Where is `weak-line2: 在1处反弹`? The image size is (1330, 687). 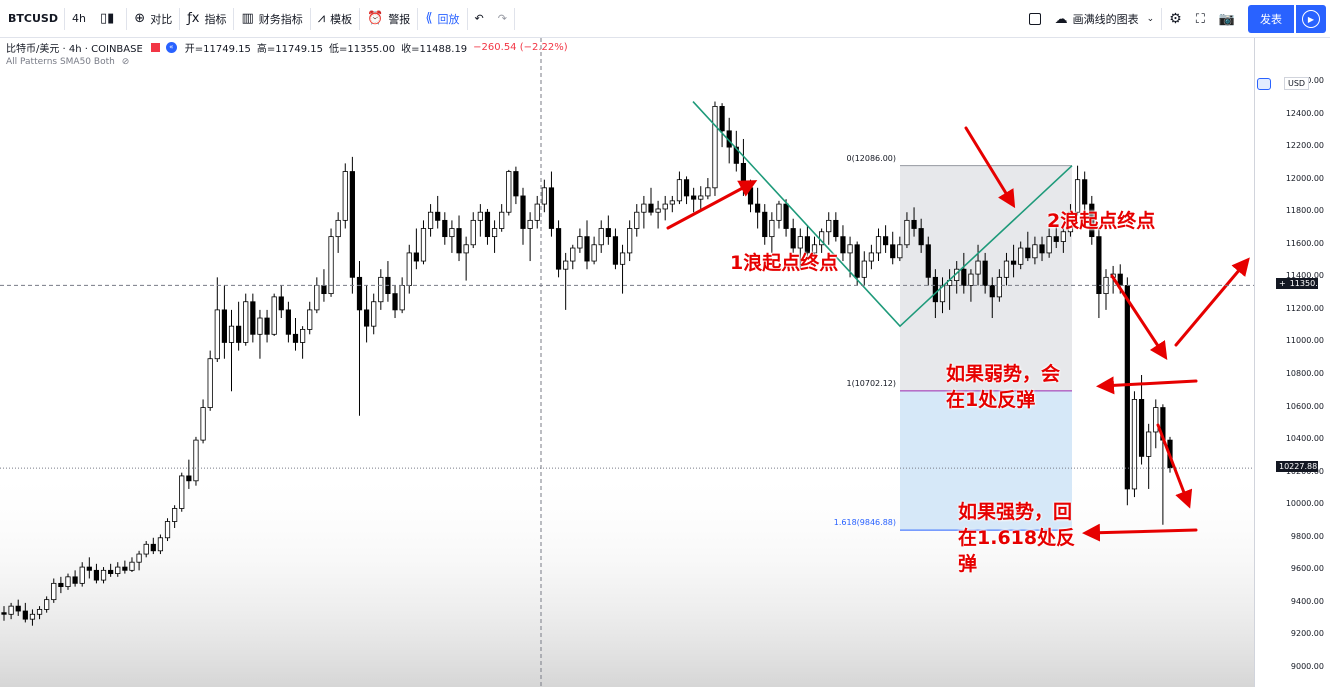 weak-line2: 在1处反弹 is located at coordinates (991, 400).